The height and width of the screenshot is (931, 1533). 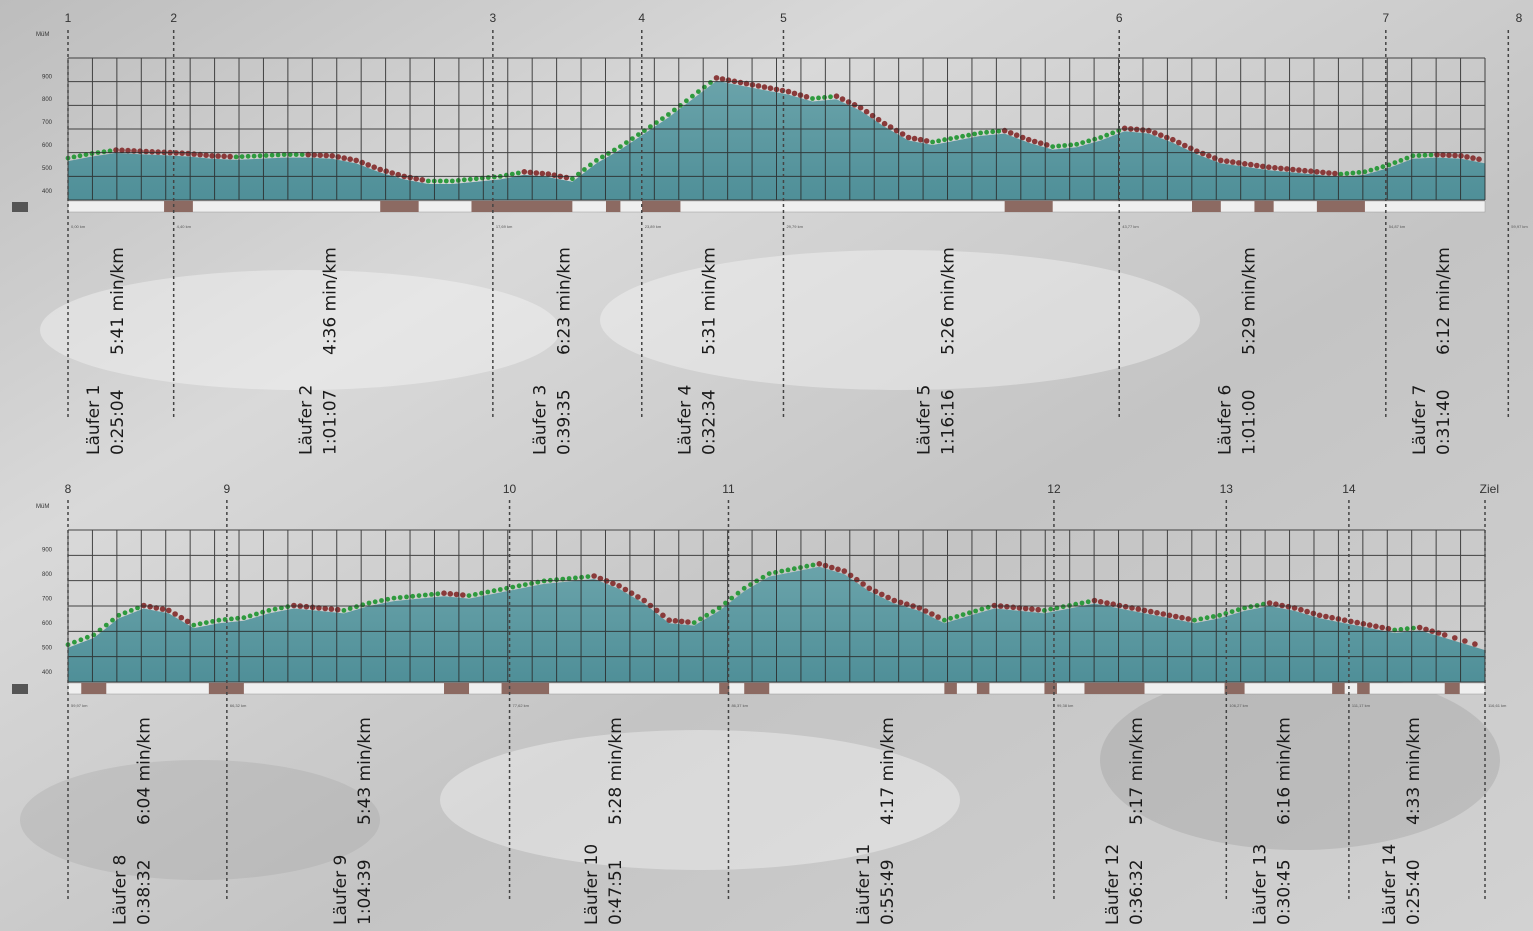 I want to click on runner-name: Läufer 13, so click(x=1261, y=884).